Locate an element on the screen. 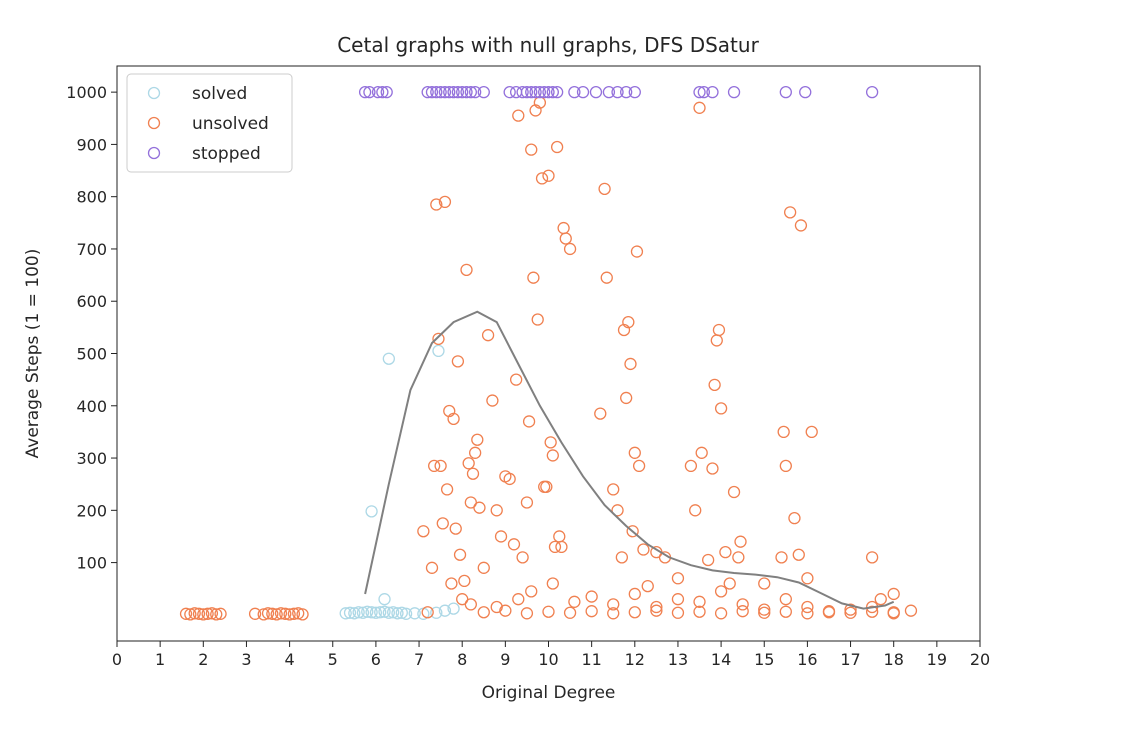 This screenshot has height=738, width=1128. legend-box is located at coordinates (209, 123).